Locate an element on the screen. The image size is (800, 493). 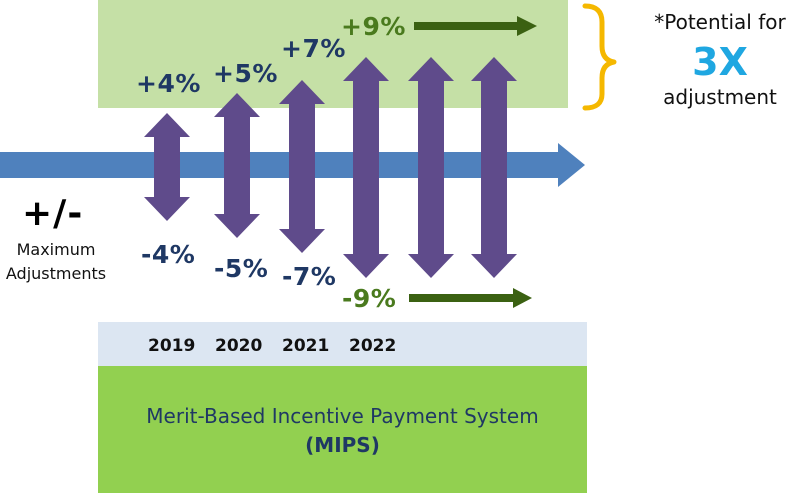
year-2019: 2019 is located at coordinates (172, 346).